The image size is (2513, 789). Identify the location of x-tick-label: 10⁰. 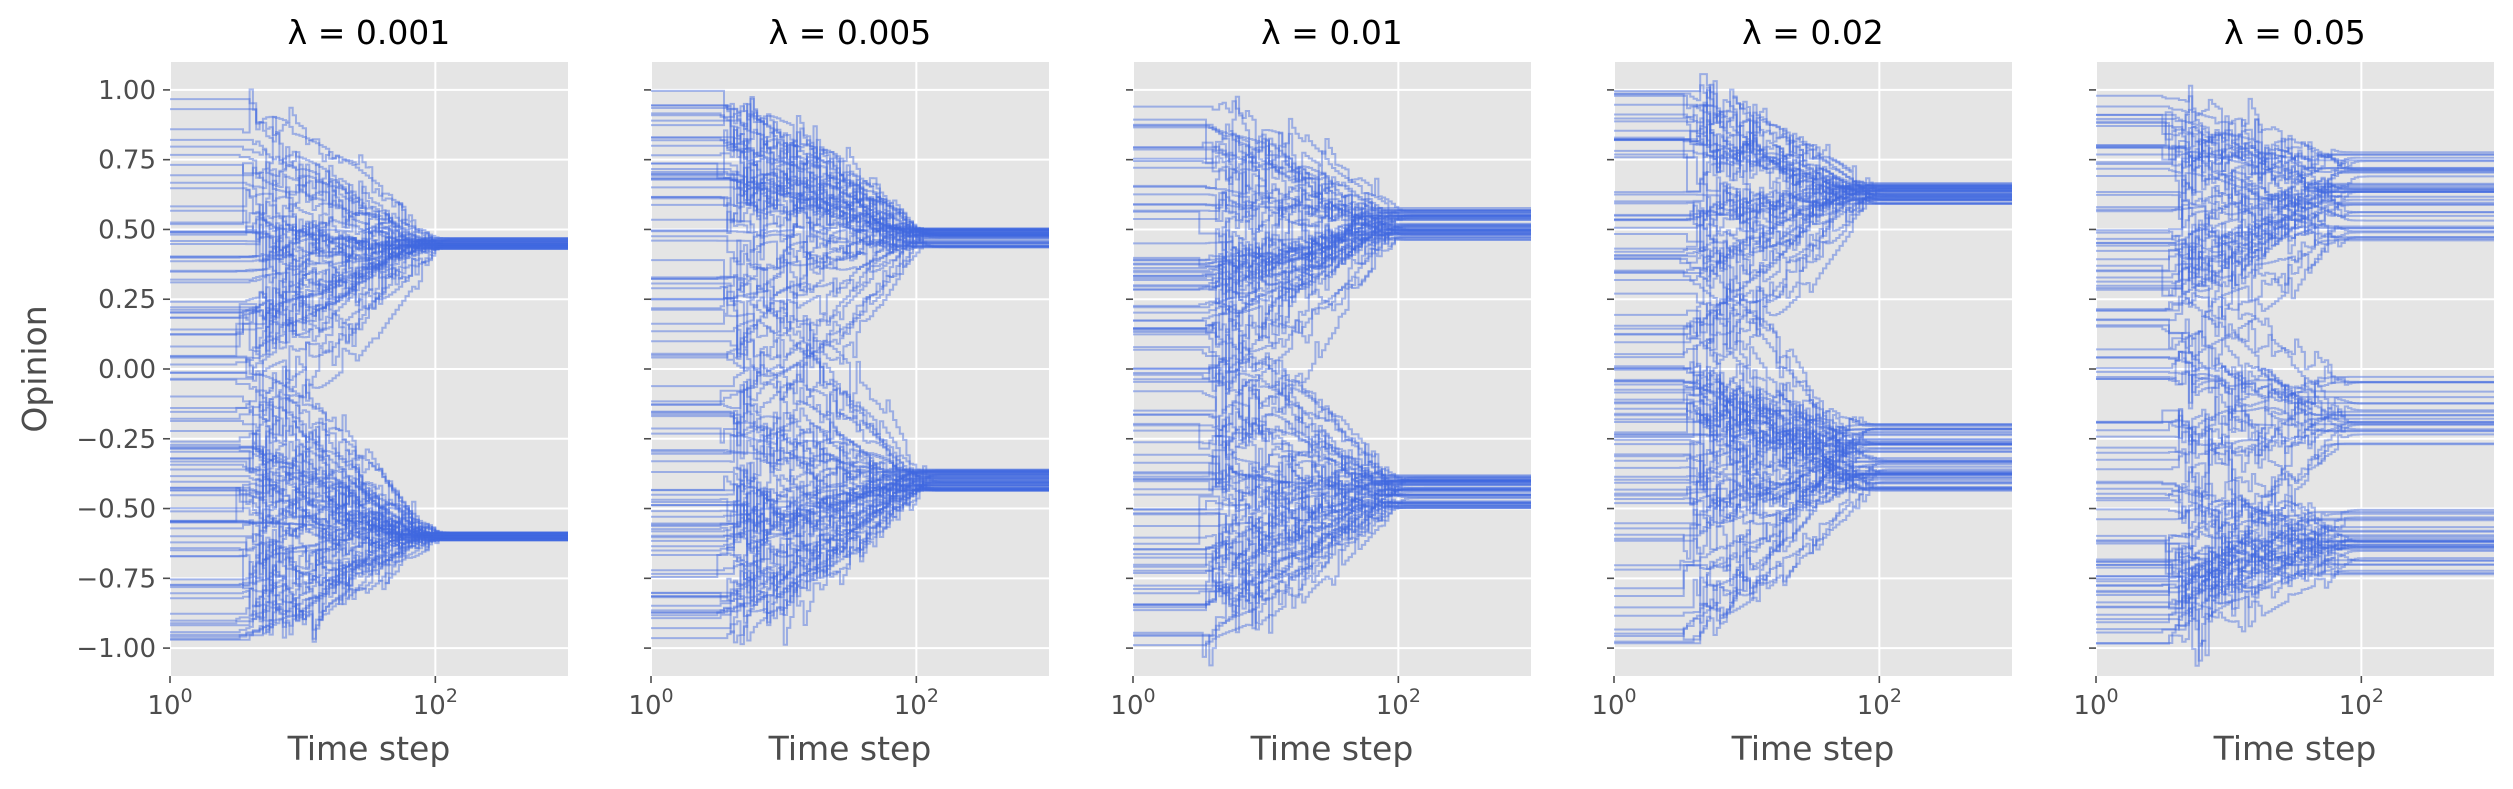
(1613, 703).